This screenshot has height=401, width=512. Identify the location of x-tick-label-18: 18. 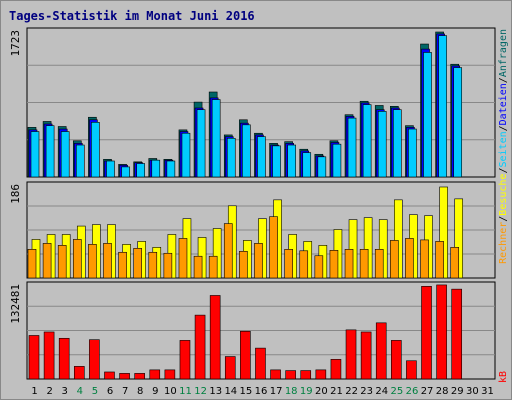
(291, 391).